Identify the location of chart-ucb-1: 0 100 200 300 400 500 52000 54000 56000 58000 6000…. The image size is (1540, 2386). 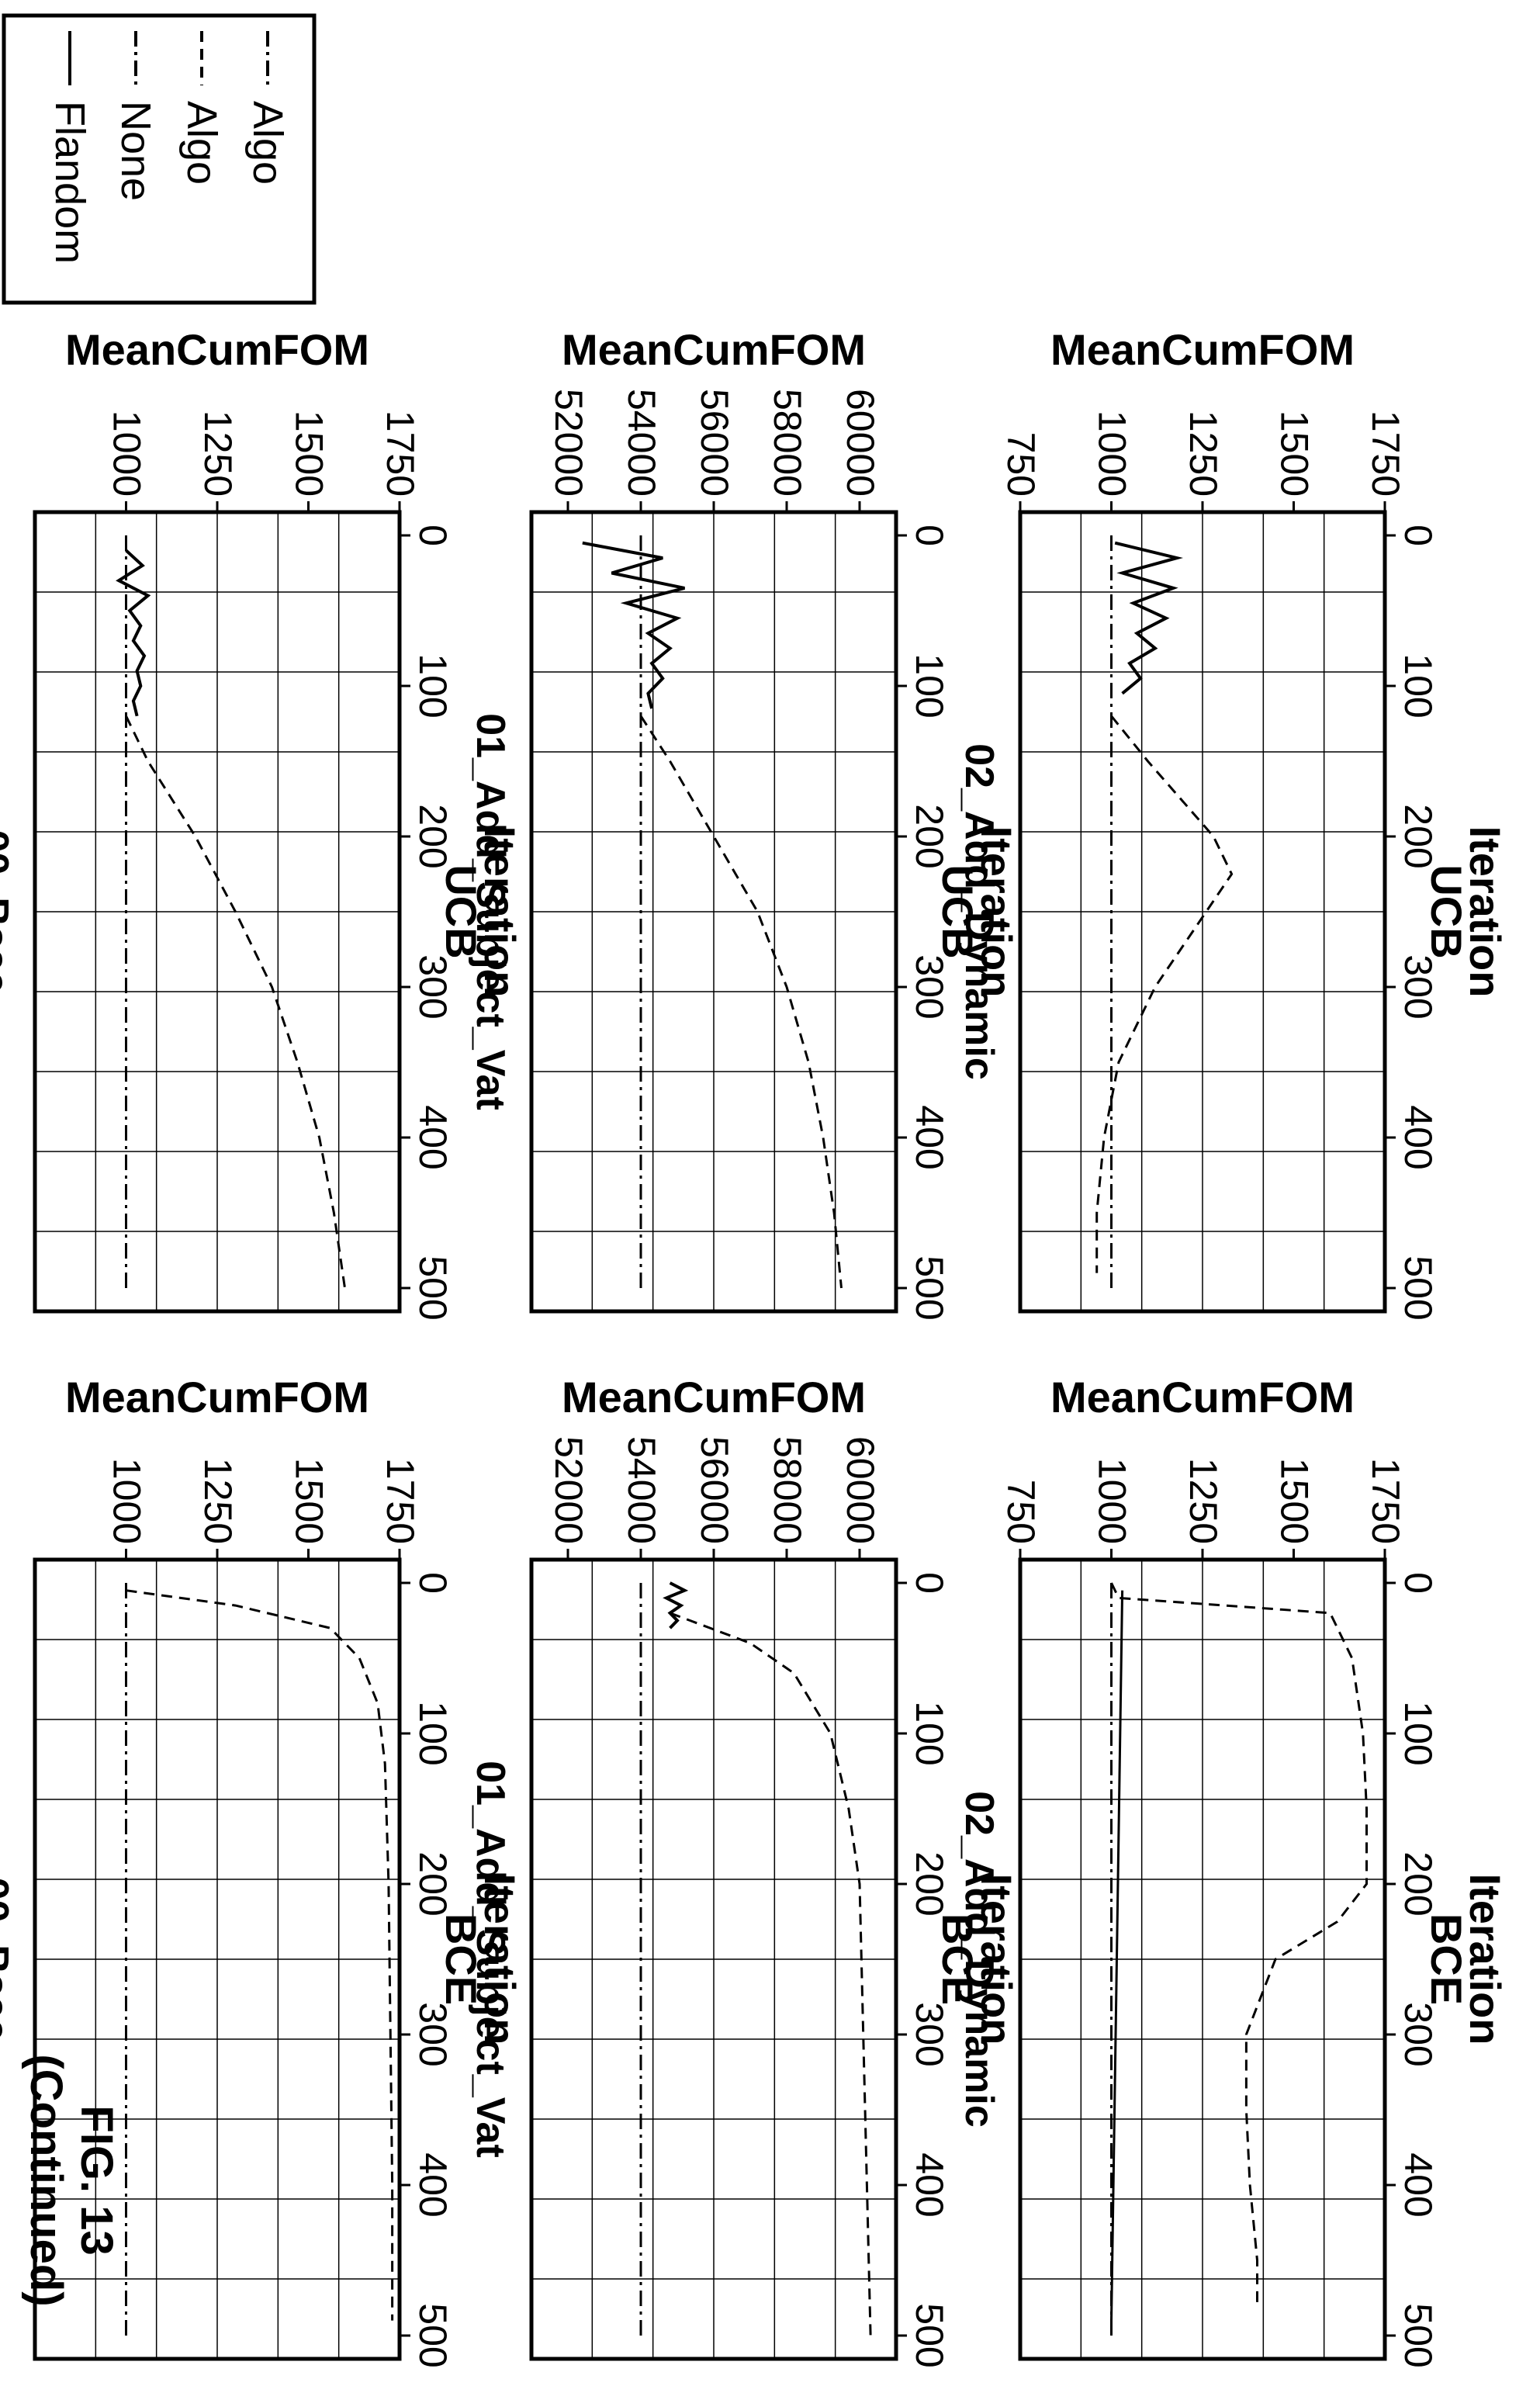
(744, 823).